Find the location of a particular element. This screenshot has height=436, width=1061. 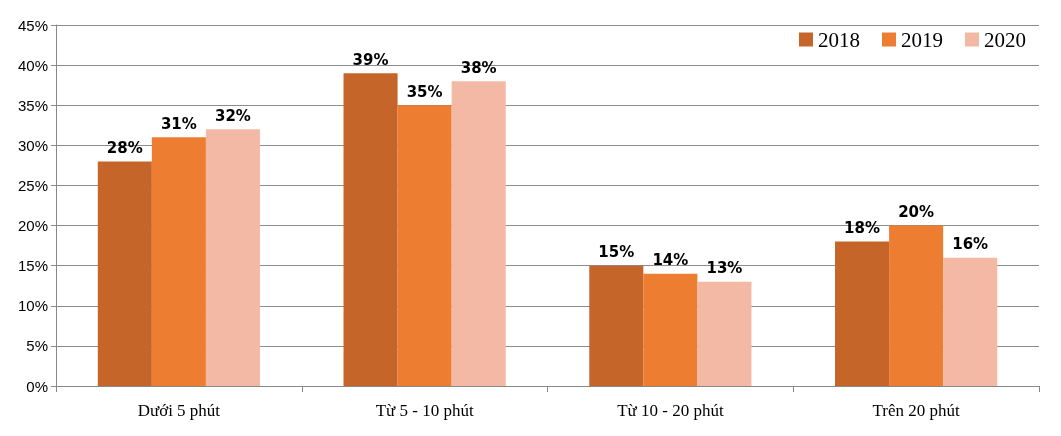

data-label: 32% is located at coordinates (232, 115).